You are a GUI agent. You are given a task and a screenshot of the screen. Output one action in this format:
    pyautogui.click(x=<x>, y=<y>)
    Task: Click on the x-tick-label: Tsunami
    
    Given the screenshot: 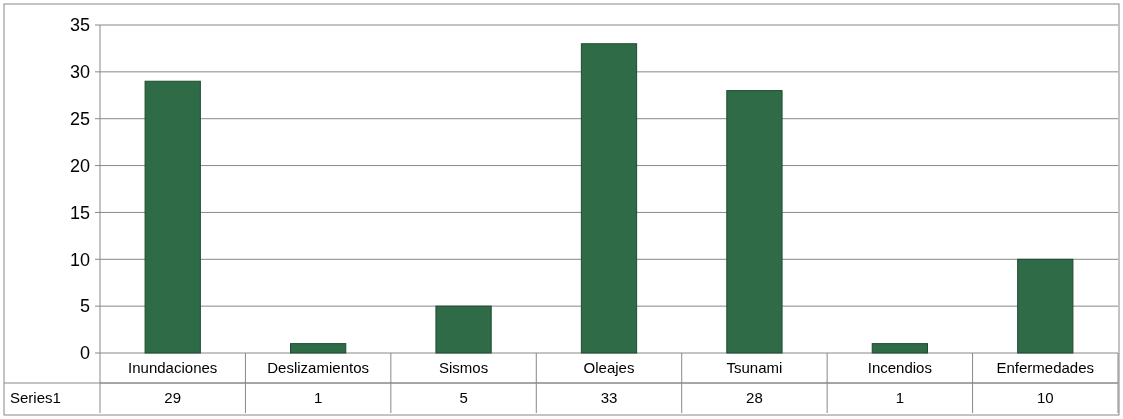 What is the action you would take?
    pyautogui.click(x=754, y=368)
    